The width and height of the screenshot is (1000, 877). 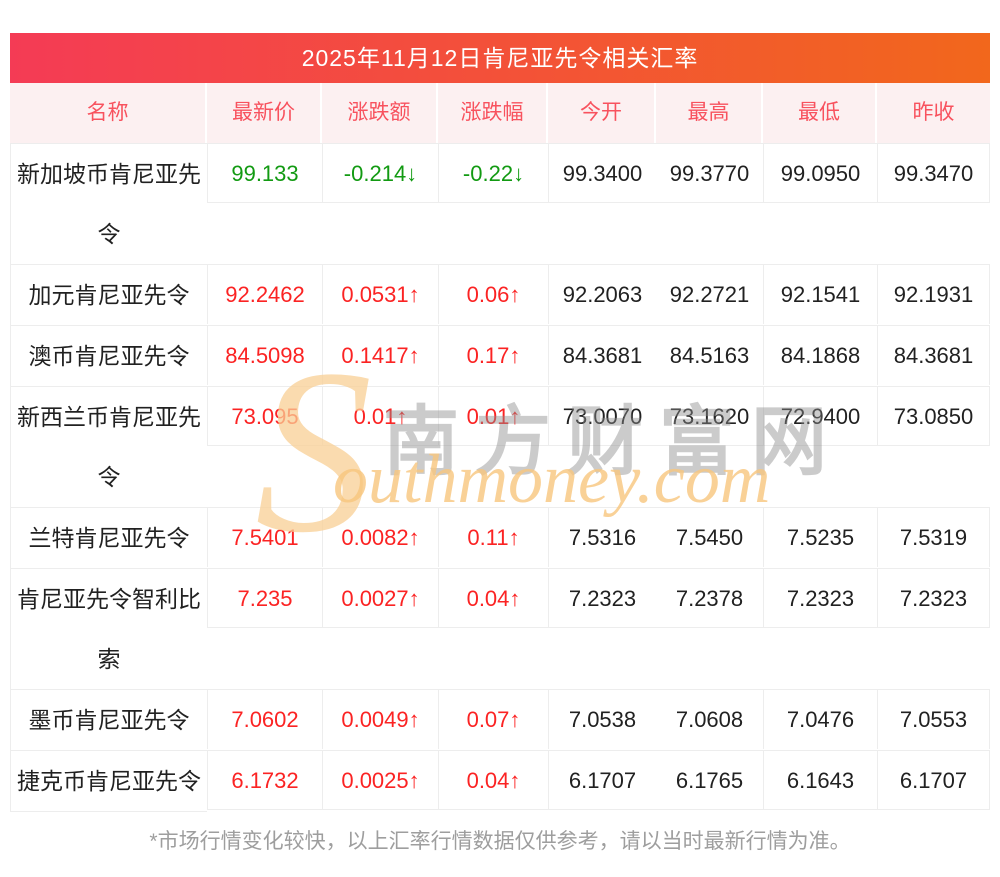 What do you see at coordinates (380, 173) in the screenshot?
I see `cell-change: -0.214↓` at bounding box center [380, 173].